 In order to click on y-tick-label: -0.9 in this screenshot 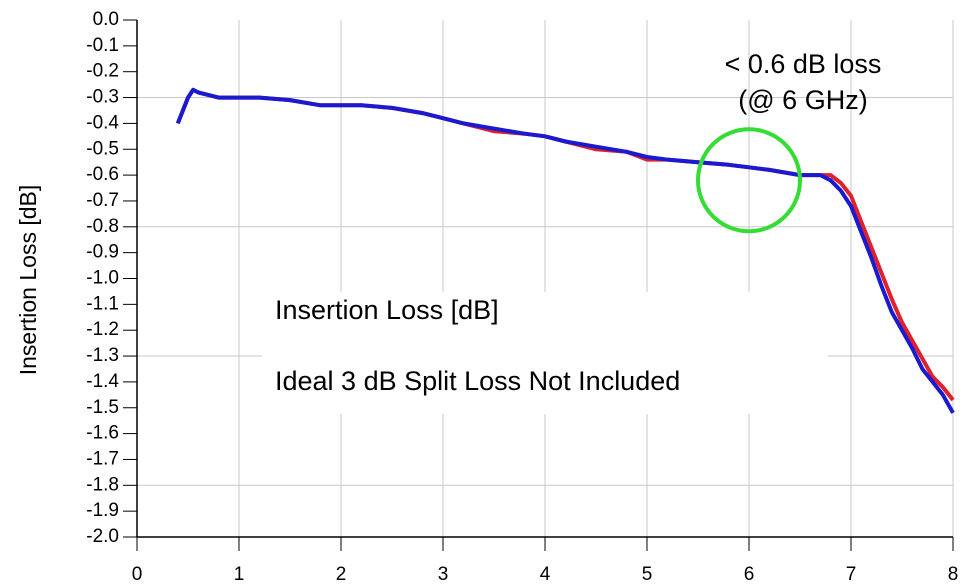, I will do `click(102, 252)`.